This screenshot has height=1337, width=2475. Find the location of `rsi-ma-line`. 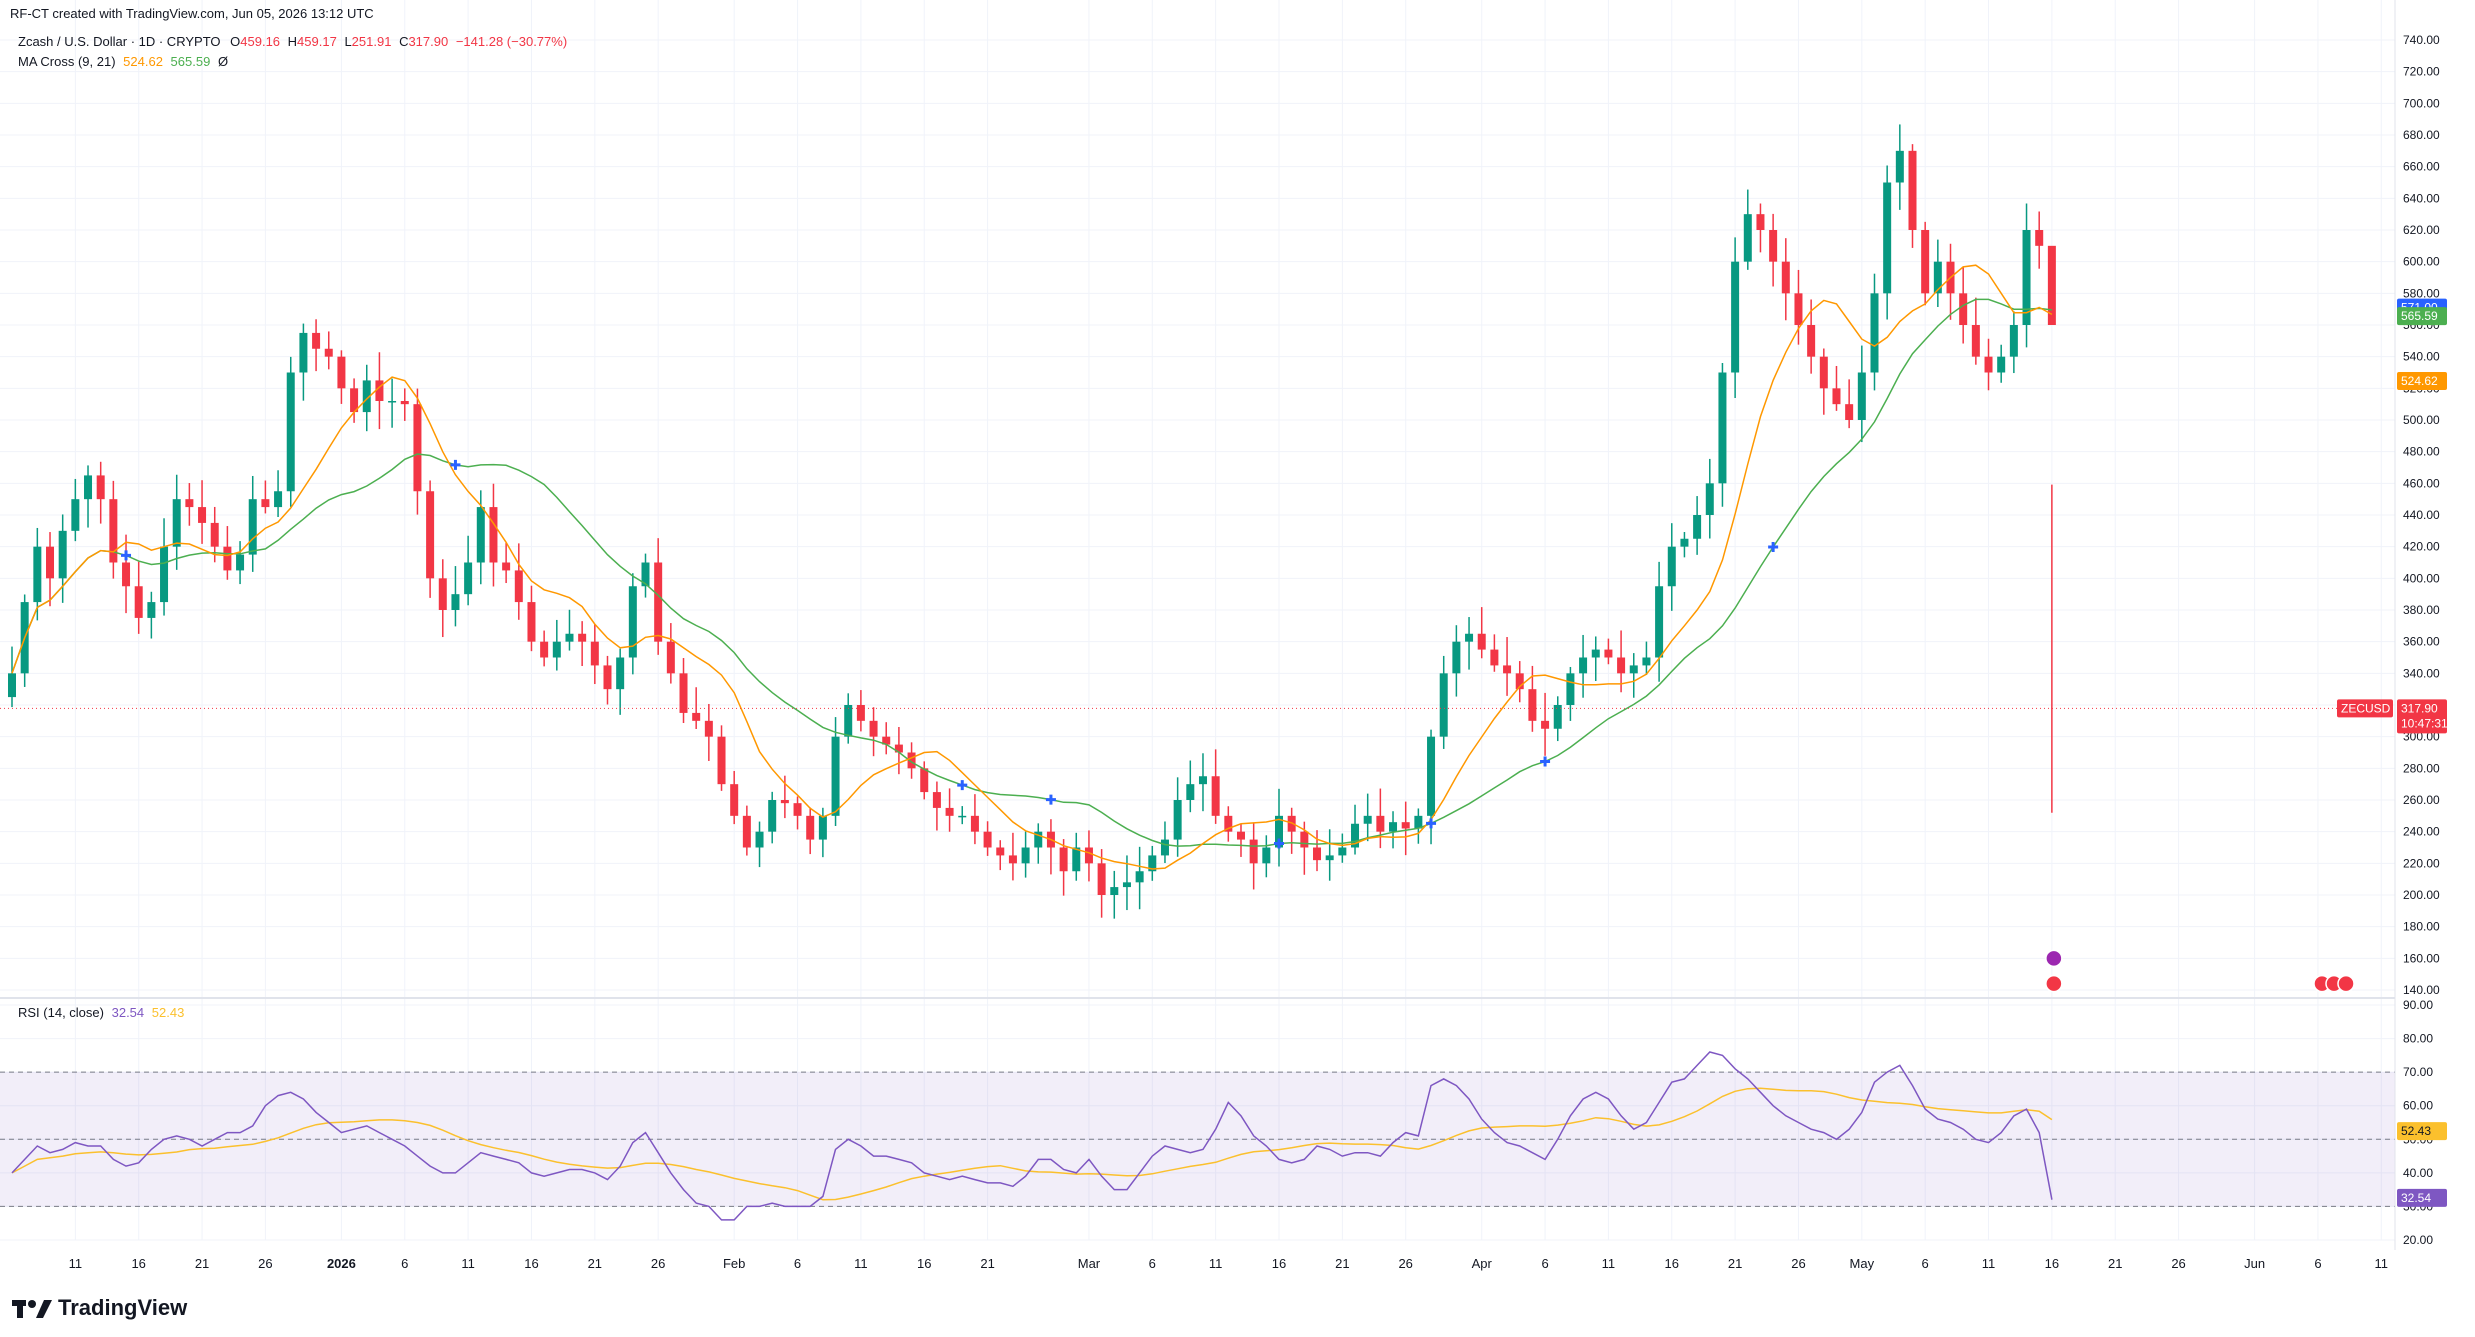

rsi-ma-line is located at coordinates (1032, 1144).